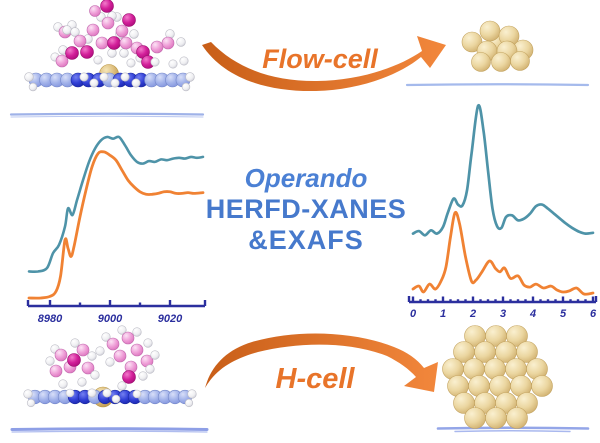 This screenshot has height=443, width=600. Describe the element at coordinates (593, 314) in the screenshot. I see `x-tick-label: 6` at that location.